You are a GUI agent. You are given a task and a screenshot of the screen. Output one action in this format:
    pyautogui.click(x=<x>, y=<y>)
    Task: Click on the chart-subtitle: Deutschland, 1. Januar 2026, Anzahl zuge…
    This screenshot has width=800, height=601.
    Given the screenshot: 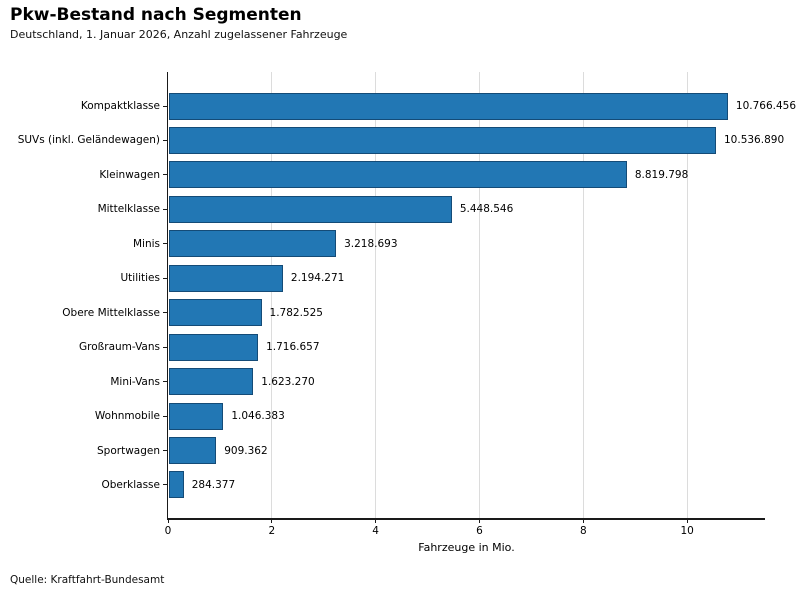 What is the action you would take?
    pyautogui.click(x=179, y=34)
    